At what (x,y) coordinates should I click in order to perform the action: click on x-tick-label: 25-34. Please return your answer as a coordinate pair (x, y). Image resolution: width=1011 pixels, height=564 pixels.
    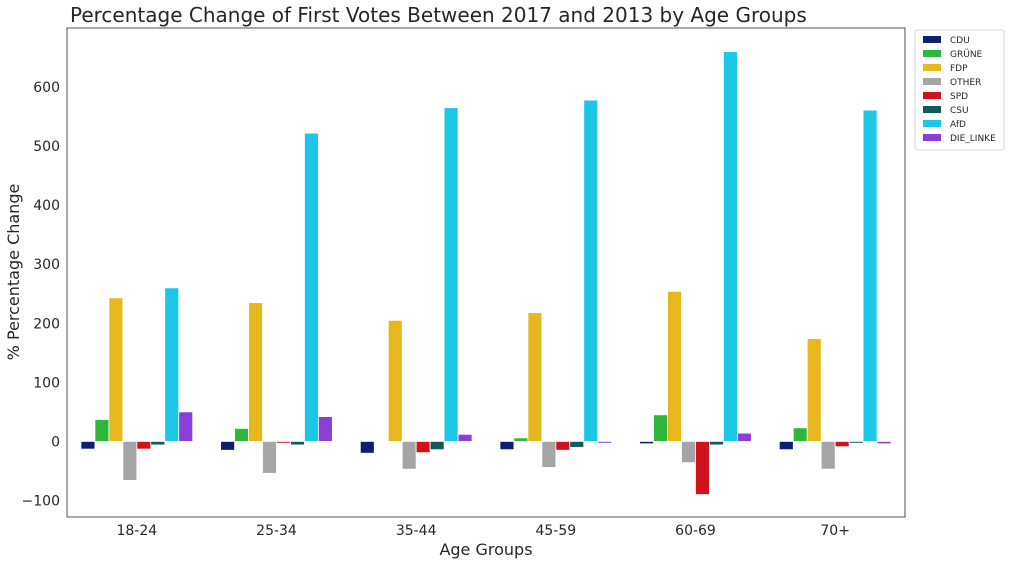
    Looking at the image, I should click on (276, 531).